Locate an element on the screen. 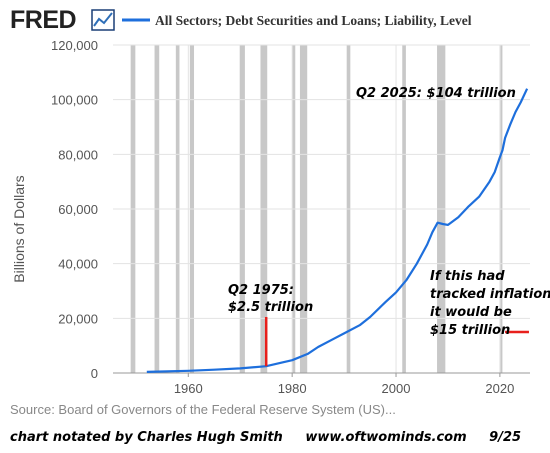 This screenshot has height=453, width=550. annotation-inflation-line3: it would be is located at coordinates (471, 312).